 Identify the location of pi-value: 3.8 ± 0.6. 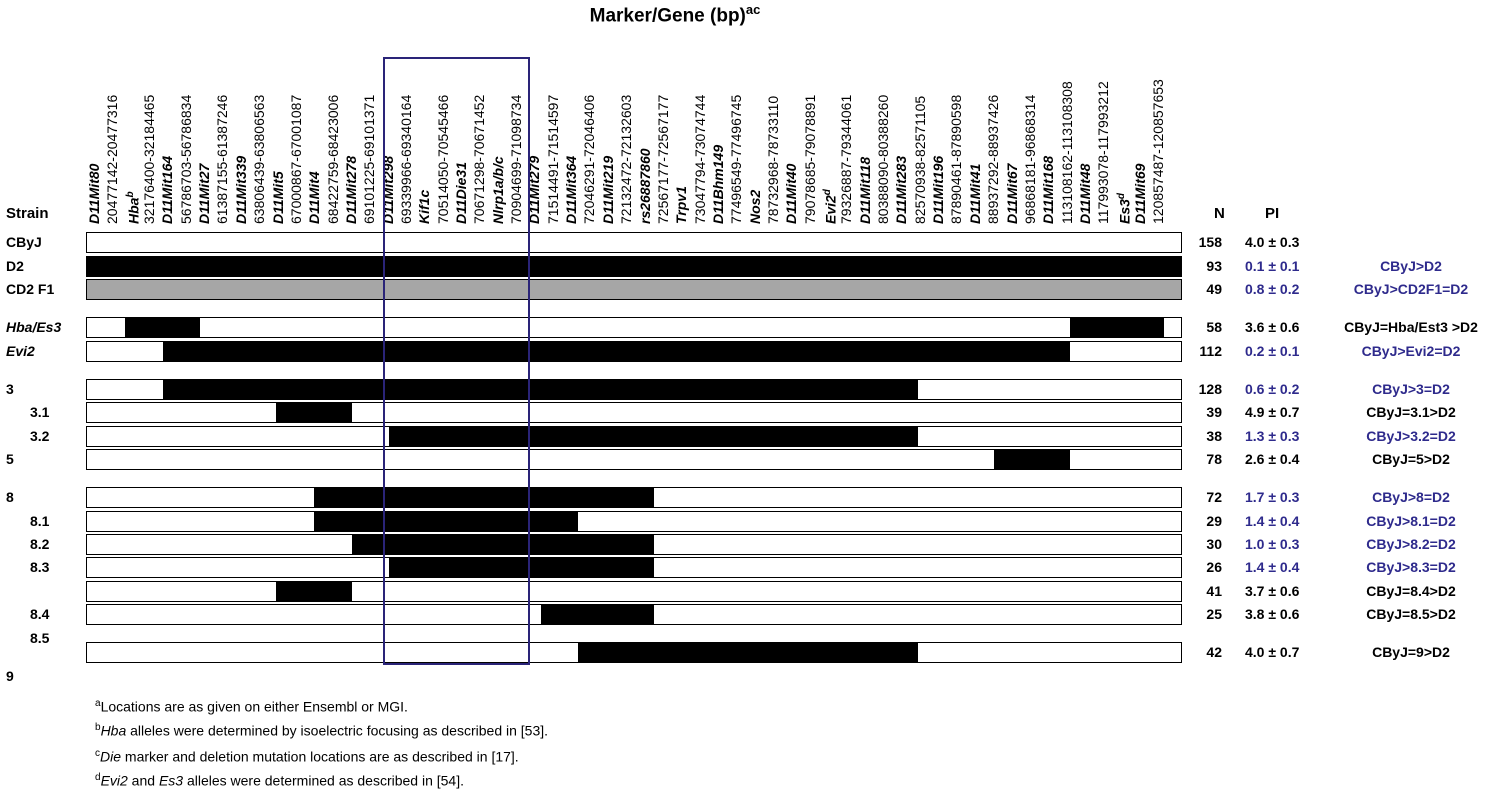
(1272, 614).